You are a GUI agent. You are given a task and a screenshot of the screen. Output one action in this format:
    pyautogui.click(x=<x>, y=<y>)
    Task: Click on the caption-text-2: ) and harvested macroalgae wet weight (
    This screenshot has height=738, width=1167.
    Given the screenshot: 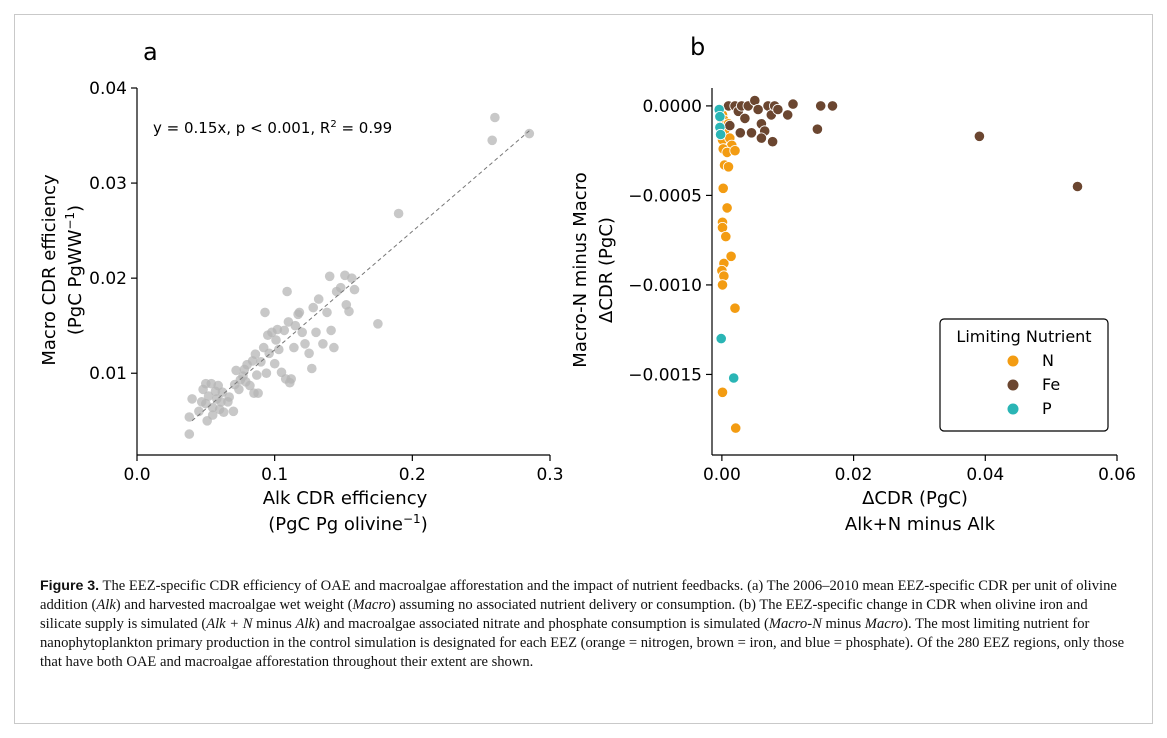 What is the action you would take?
    pyautogui.click(x=234, y=605)
    